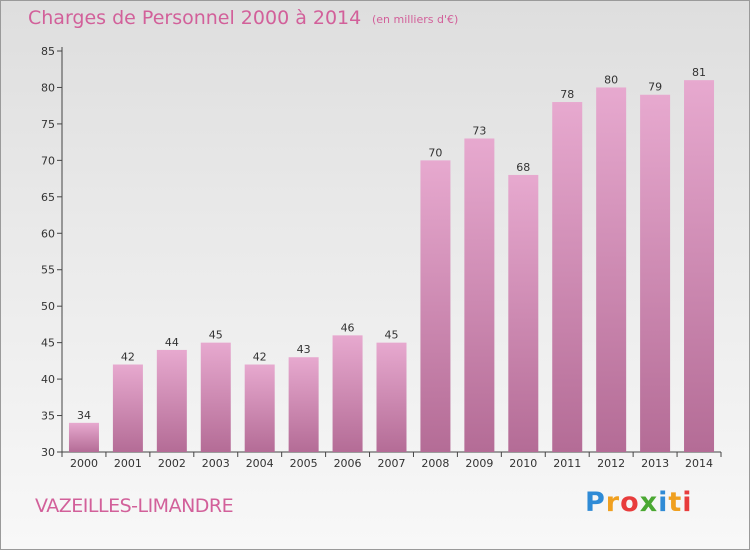 The width and height of the screenshot is (750, 551). What do you see at coordinates (260, 463) in the screenshot?
I see `x-tick-label: 2004` at bounding box center [260, 463].